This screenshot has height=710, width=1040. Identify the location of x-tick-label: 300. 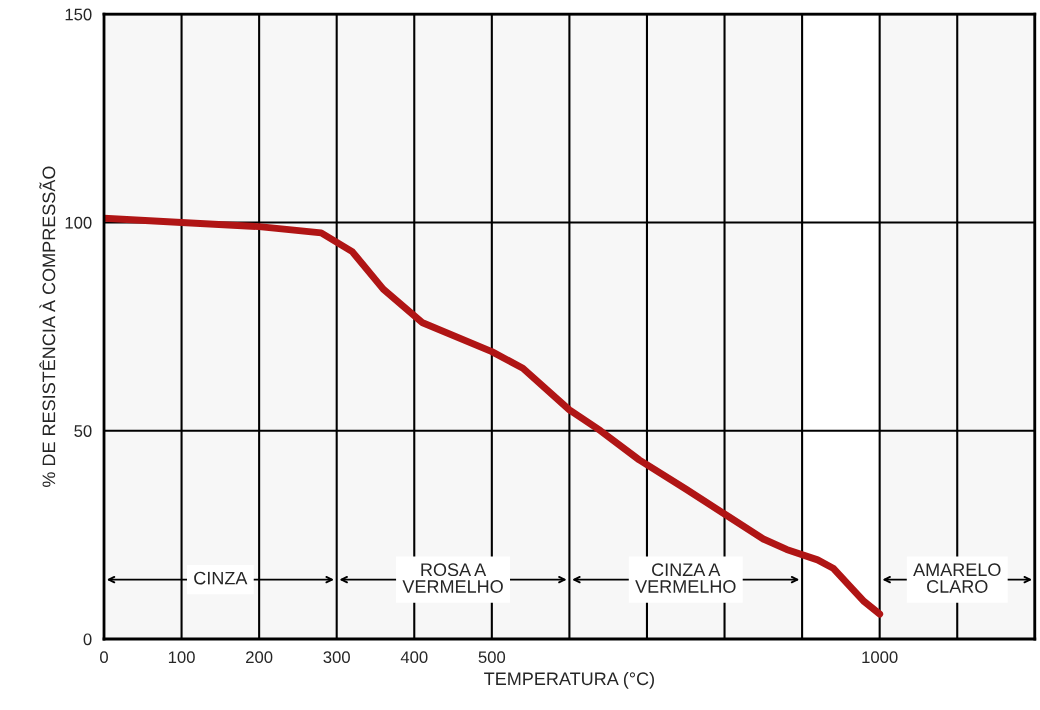
(336, 657).